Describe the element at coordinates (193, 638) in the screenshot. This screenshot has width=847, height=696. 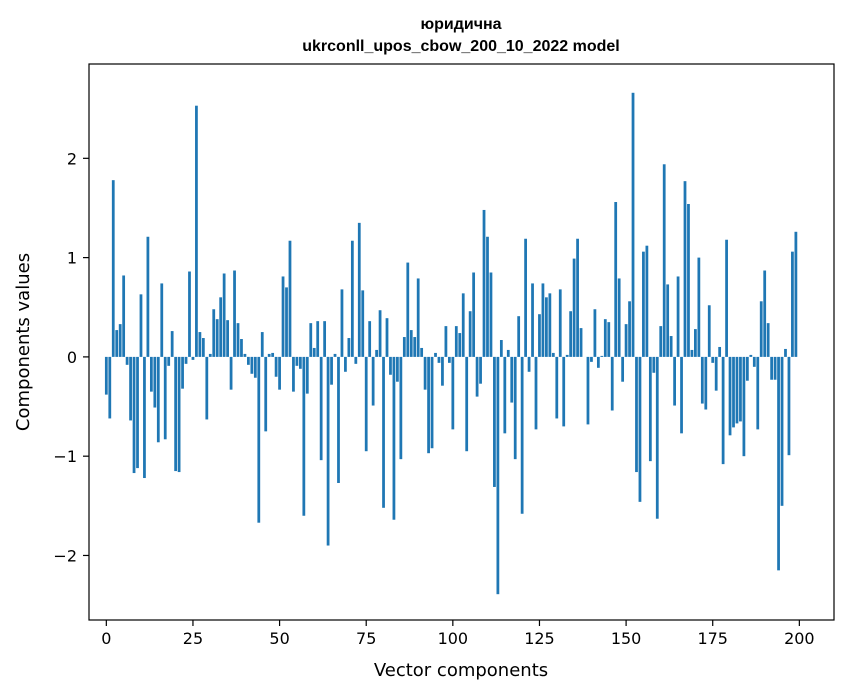
I see `x-tick-label-25: 25` at that location.